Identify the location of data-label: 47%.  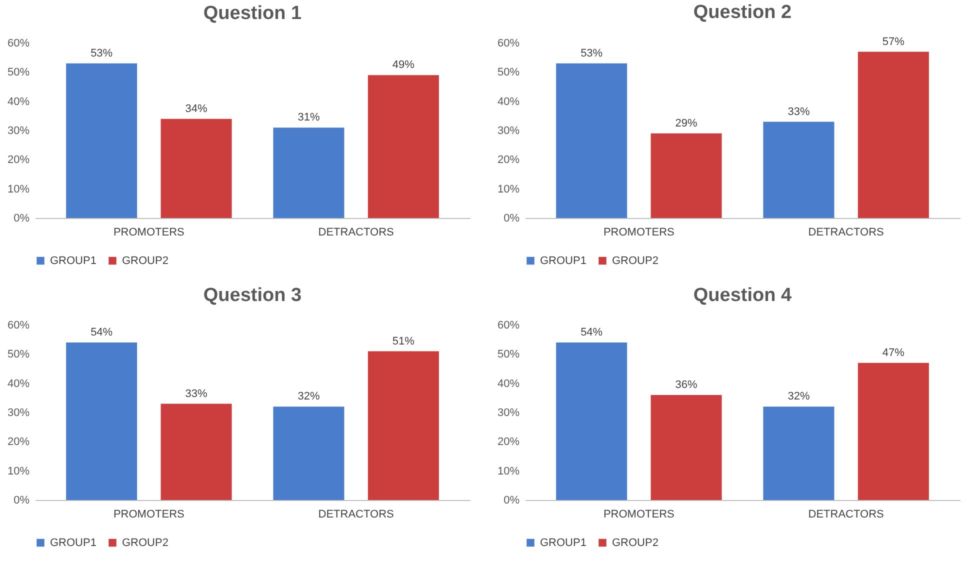
(893, 352).